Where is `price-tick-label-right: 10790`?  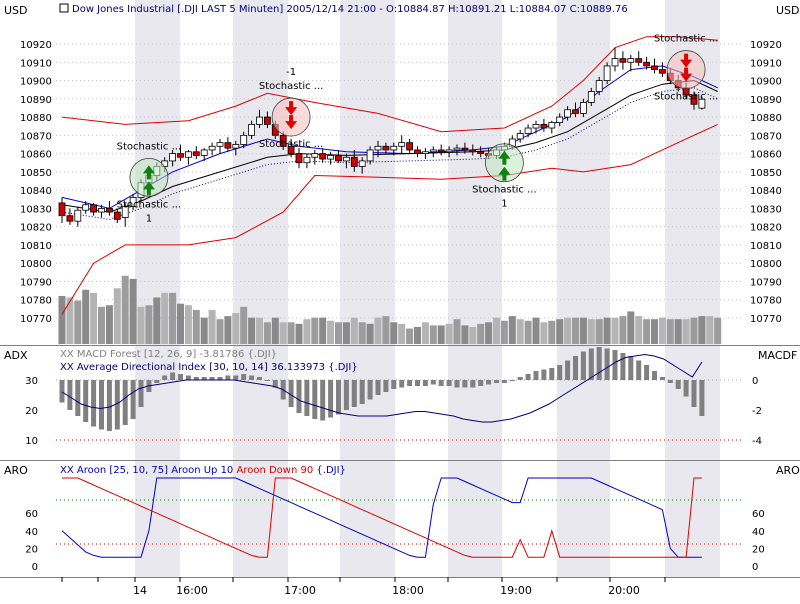
price-tick-label-right: 10790 is located at coordinates (766, 282).